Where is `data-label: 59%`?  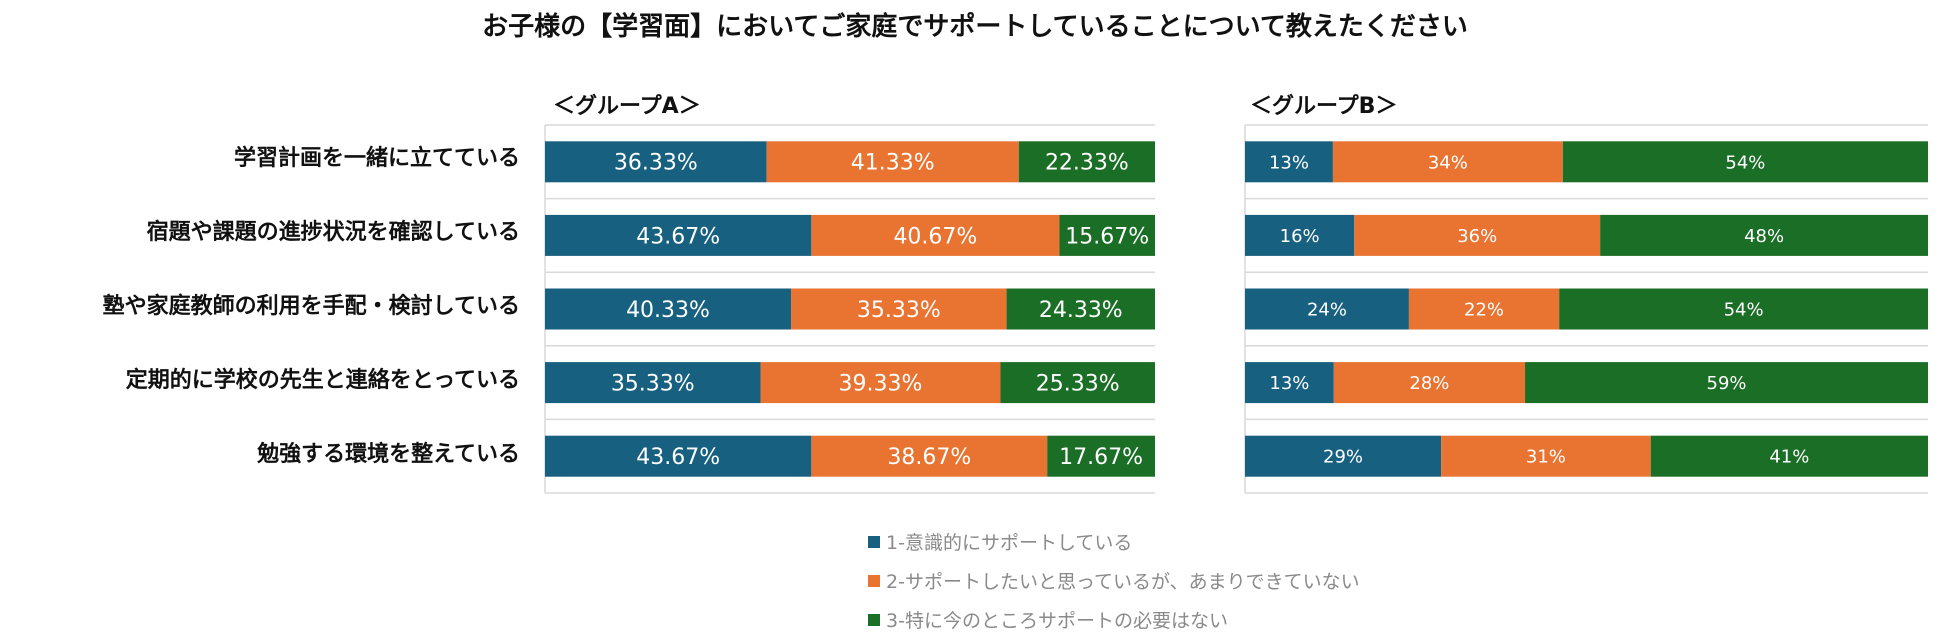
data-label: 59% is located at coordinates (1727, 383).